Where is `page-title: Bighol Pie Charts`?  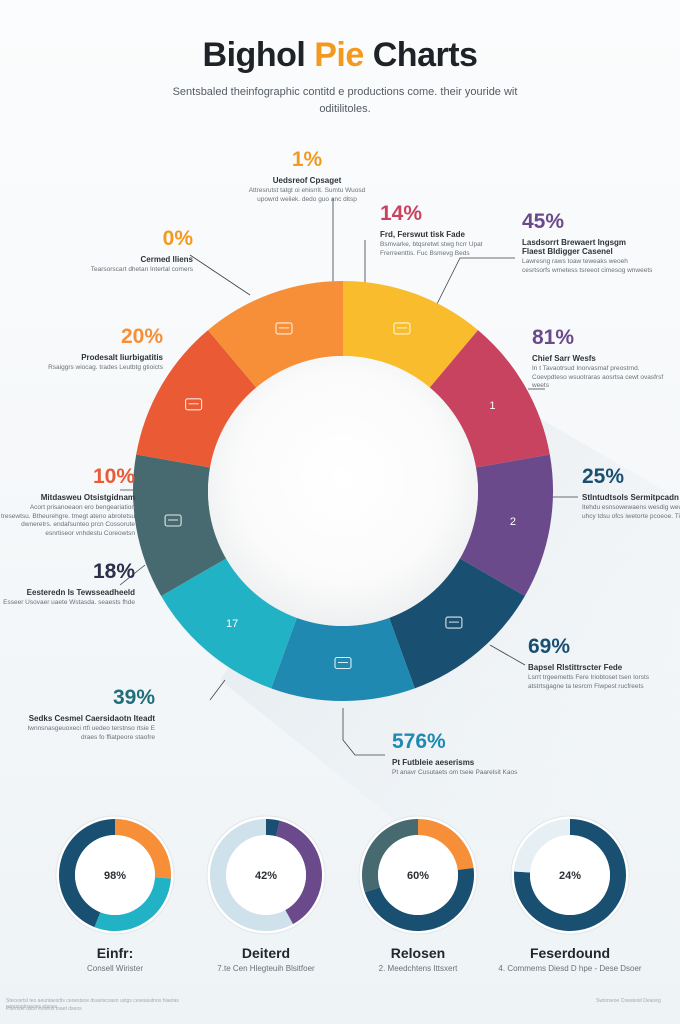
page-title: Bighol Pie Charts is located at coordinates (340, 55).